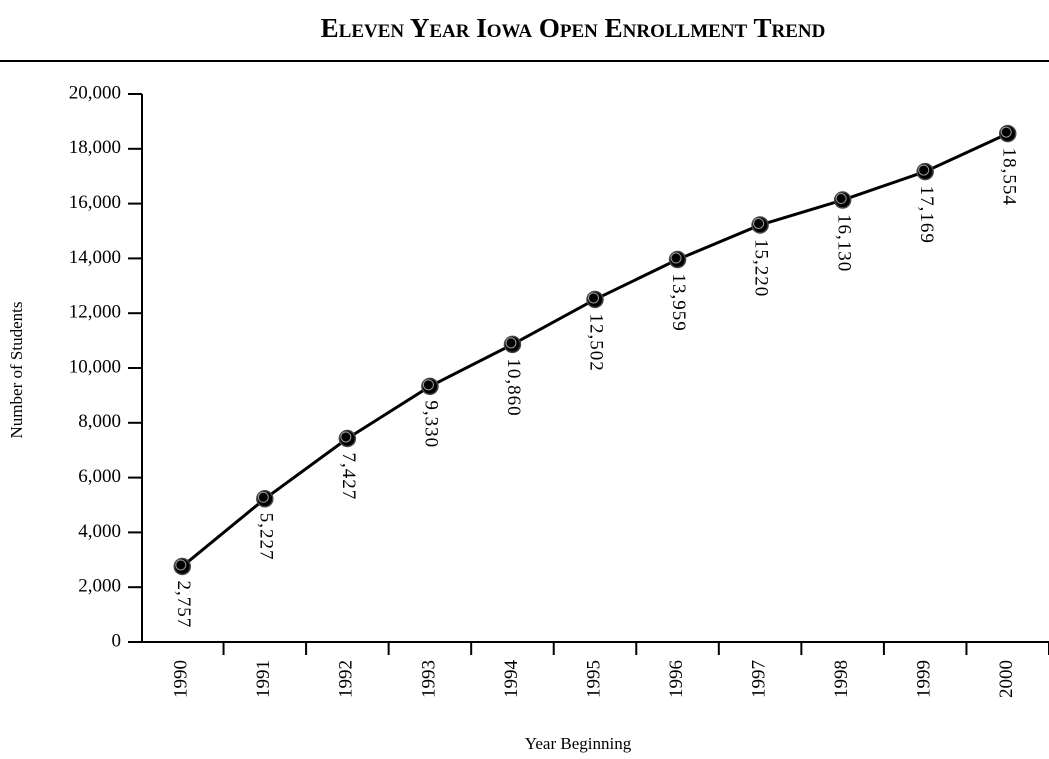  What do you see at coordinates (263, 679) in the screenshot?
I see `x-tick-label: 1991` at bounding box center [263, 679].